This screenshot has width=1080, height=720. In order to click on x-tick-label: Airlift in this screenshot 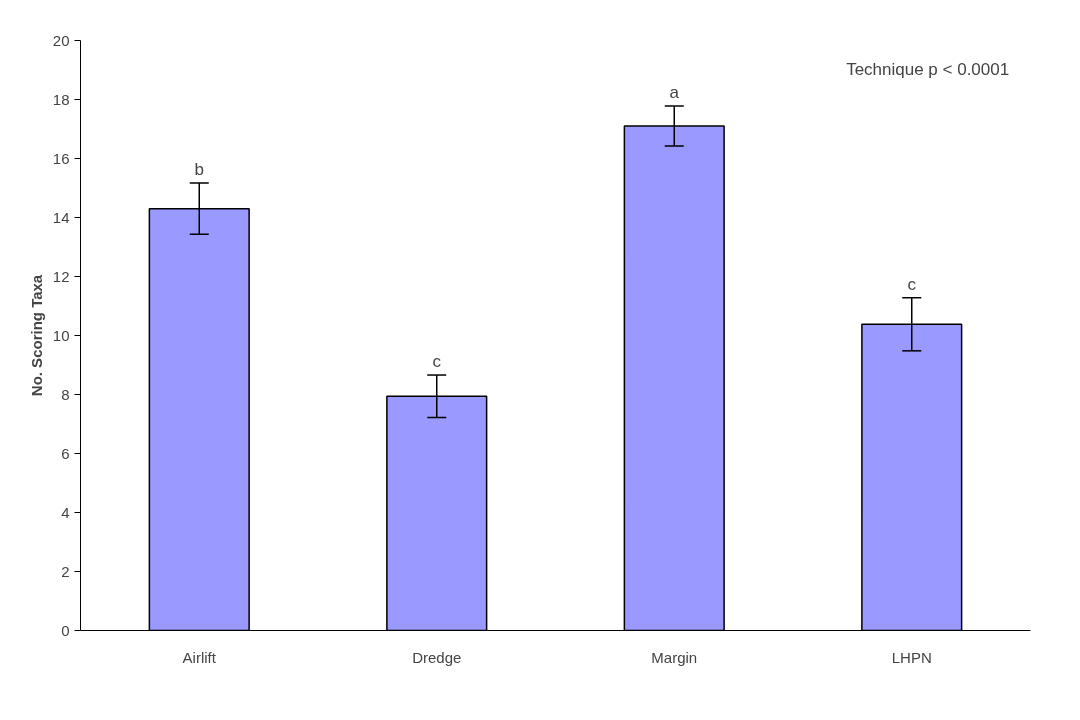, I will do `click(199, 657)`.